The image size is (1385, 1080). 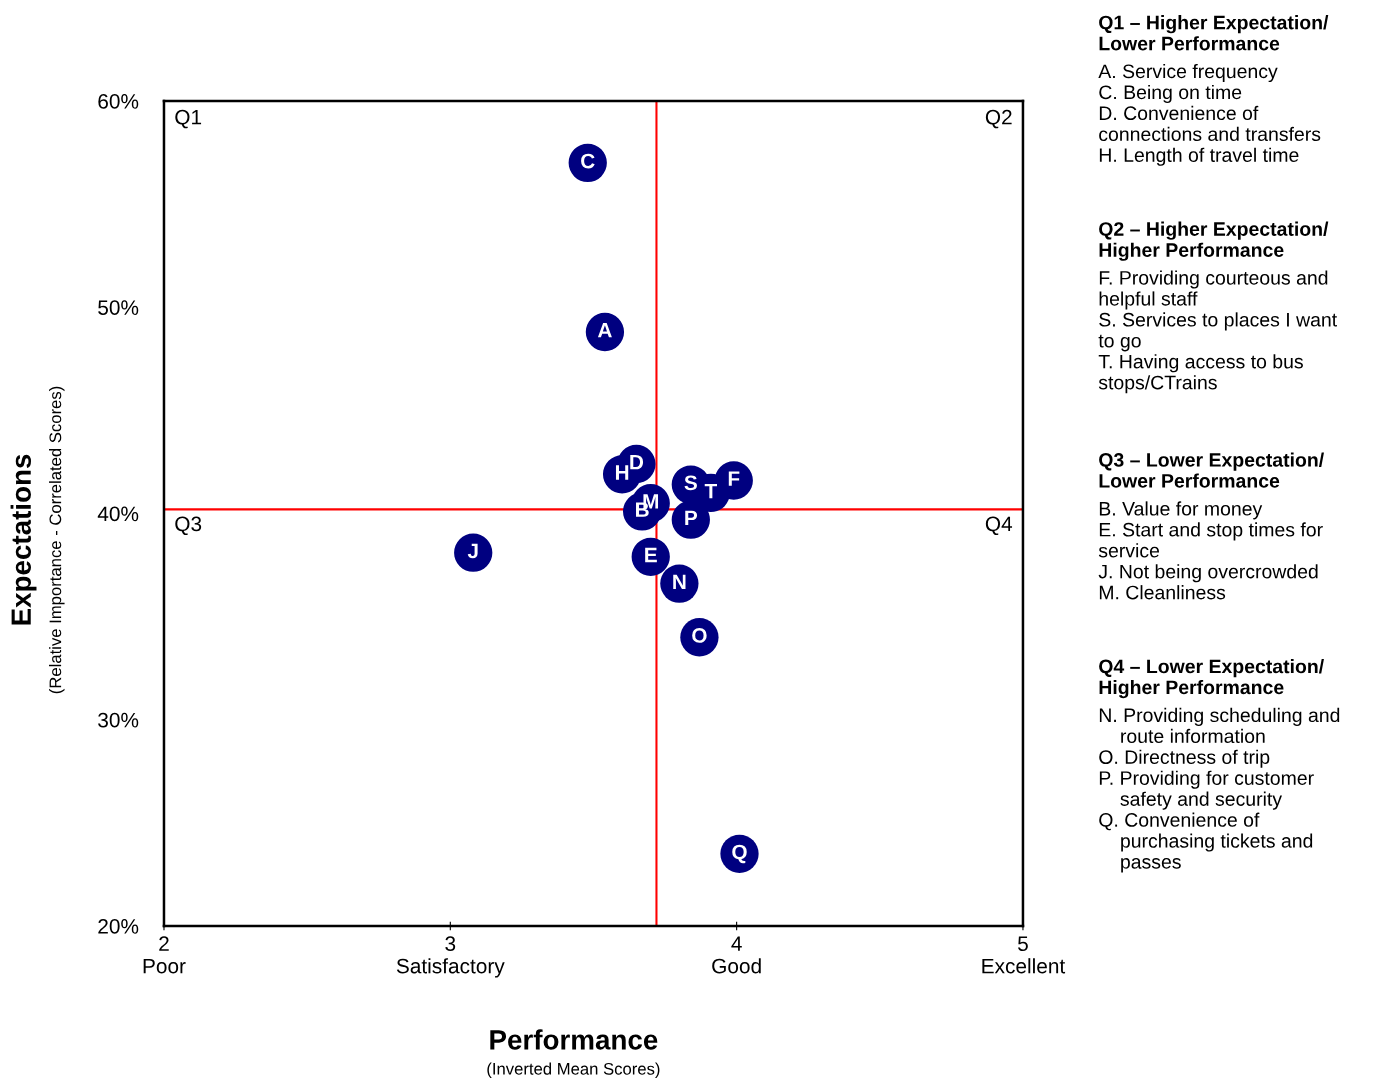 What do you see at coordinates (739, 854) in the screenshot?
I see `series-label: Q` at bounding box center [739, 854].